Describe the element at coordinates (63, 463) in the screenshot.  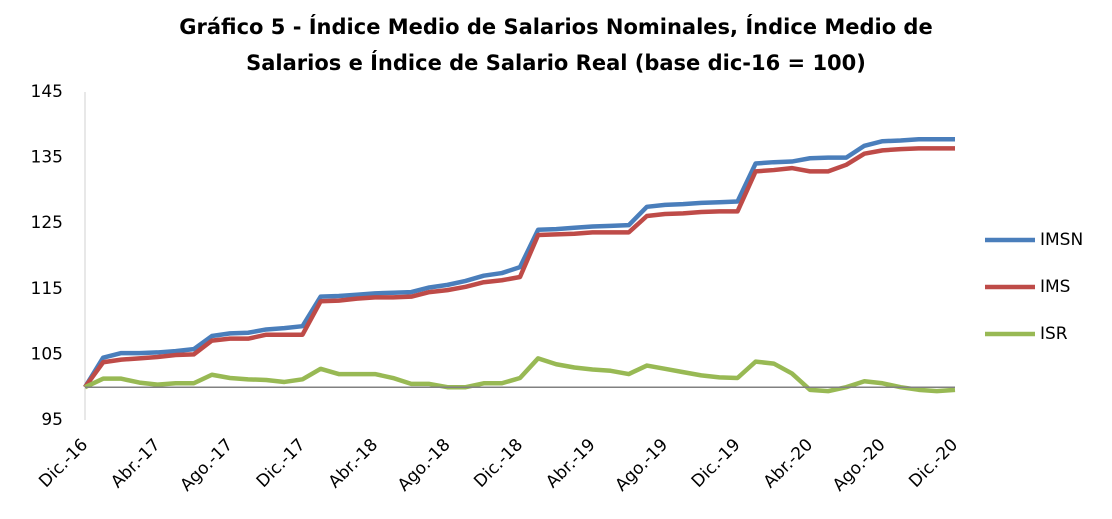
I see `x-tick-label: Dic.-16` at that location.